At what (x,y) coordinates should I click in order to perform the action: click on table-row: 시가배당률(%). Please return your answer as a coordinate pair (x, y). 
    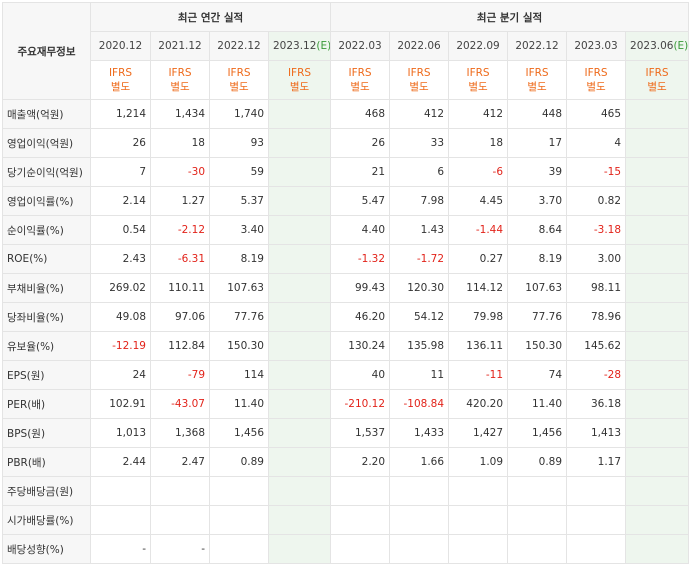
    Looking at the image, I should click on (346, 520).